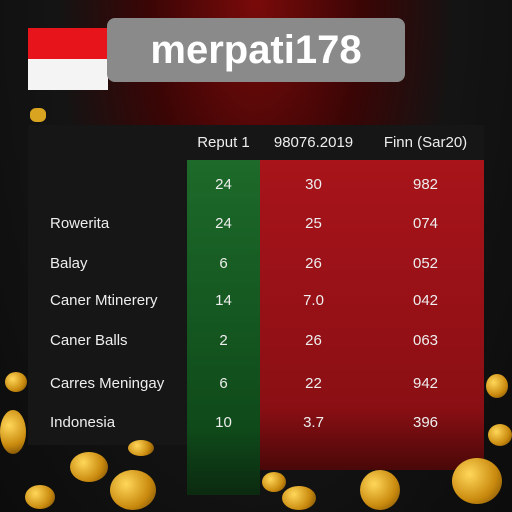  What do you see at coordinates (104, 300) in the screenshot?
I see `row-label: Caner Mtinerery` at bounding box center [104, 300].